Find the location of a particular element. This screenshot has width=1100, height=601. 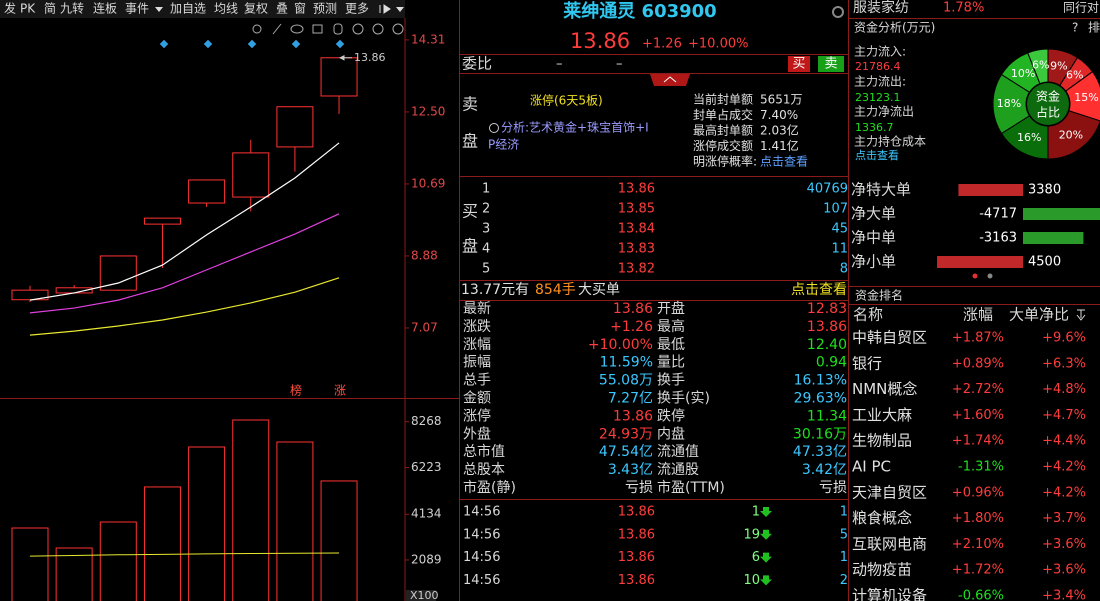

value: – is located at coordinates (619, 64).